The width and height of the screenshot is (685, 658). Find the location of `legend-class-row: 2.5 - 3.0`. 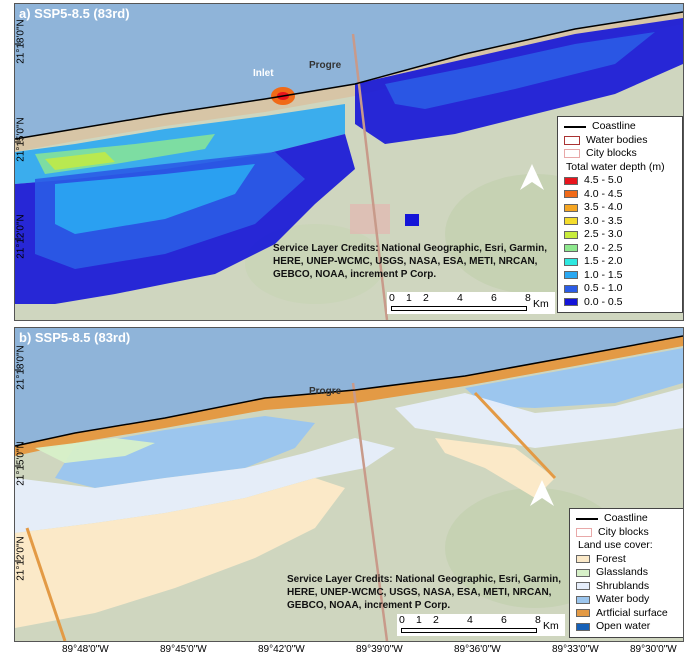

legend-class-row: 2.5 - 3.0 is located at coordinates (620, 235).